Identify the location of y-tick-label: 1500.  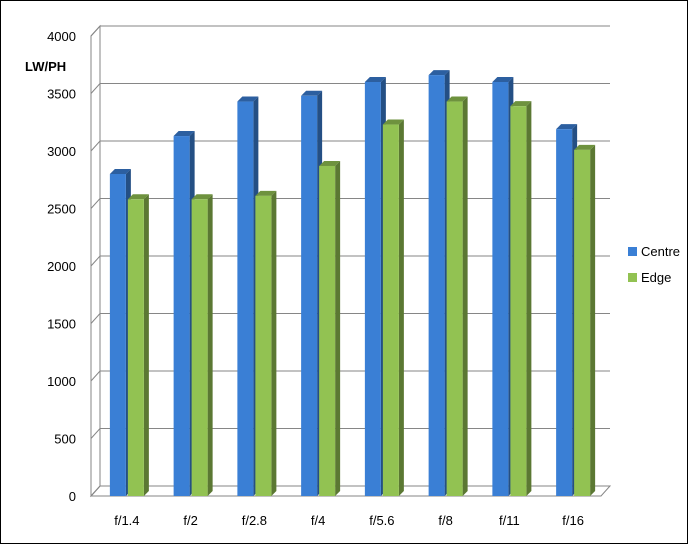
(61, 324).